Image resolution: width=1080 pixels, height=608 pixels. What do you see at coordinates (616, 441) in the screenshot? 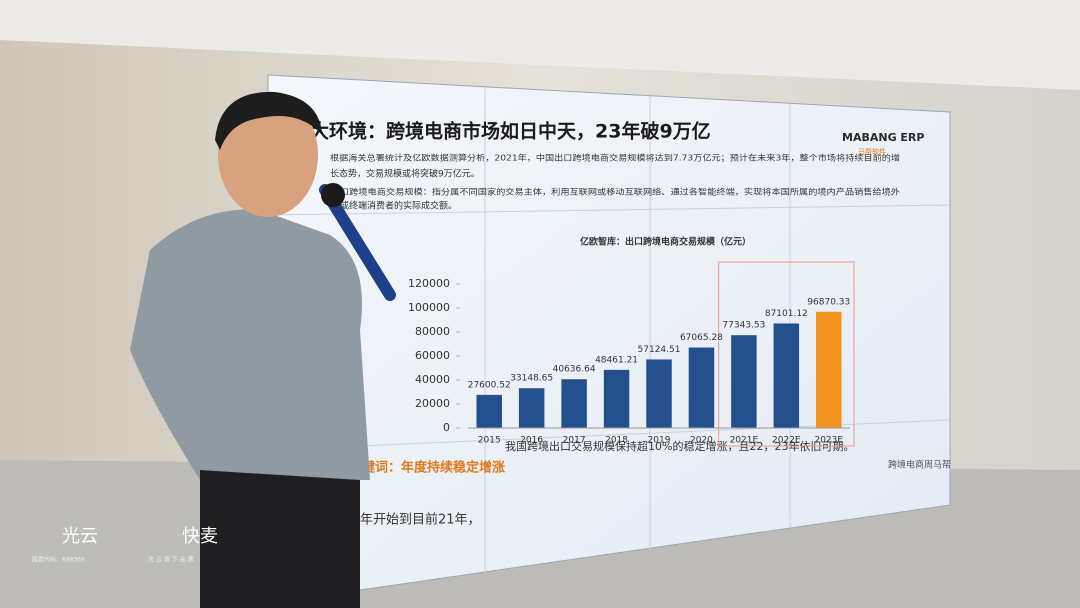
I see `x-tick-label: 2018` at bounding box center [616, 441].